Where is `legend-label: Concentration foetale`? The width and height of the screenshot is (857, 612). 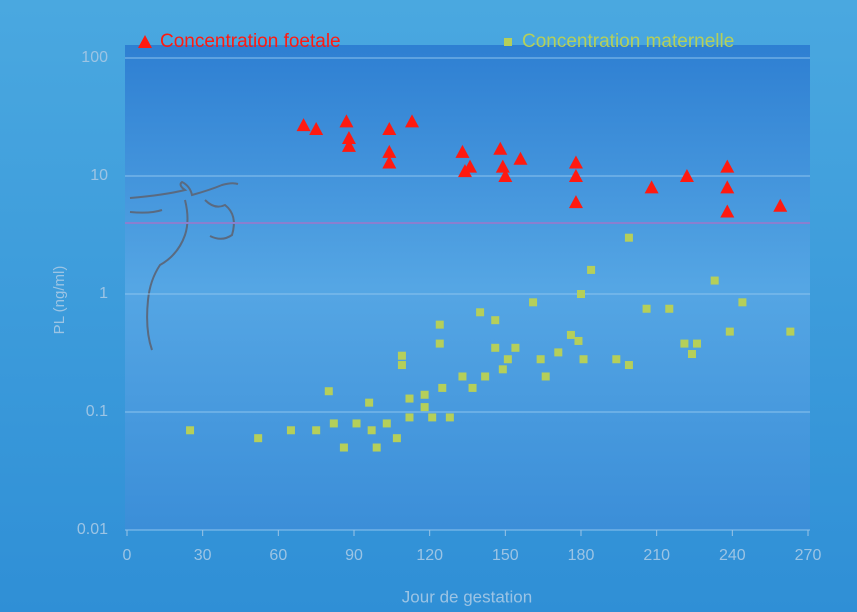
legend-label: Concentration foetale is located at coordinates (250, 41).